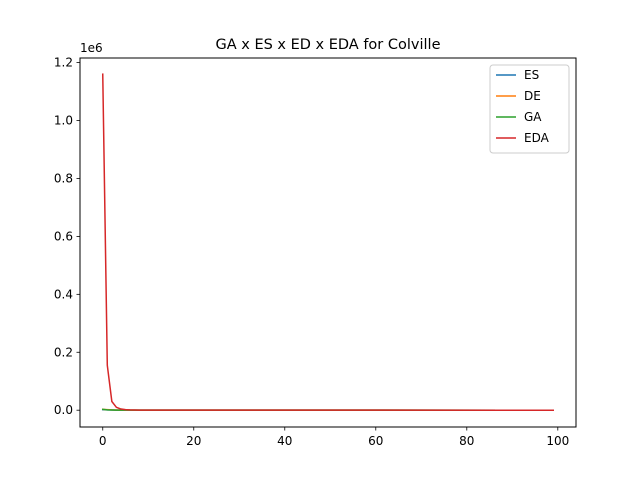 Image resolution: width=640 pixels, height=480 pixels. What do you see at coordinates (63, 63) in the screenshot?
I see `y-tick-label: 1.2` at bounding box center [63, 63].